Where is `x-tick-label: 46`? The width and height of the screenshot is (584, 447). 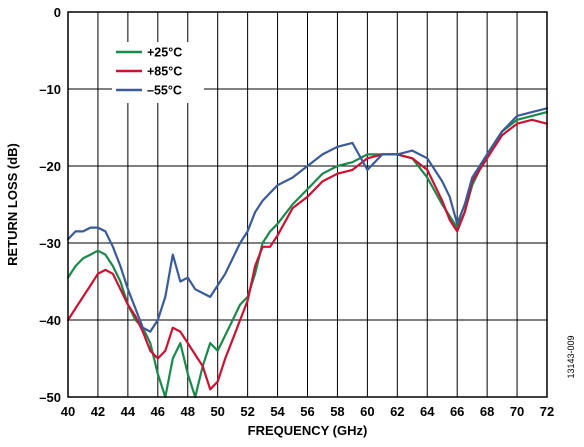 x-tick-label: 46 is located at coordinates (158, 411).